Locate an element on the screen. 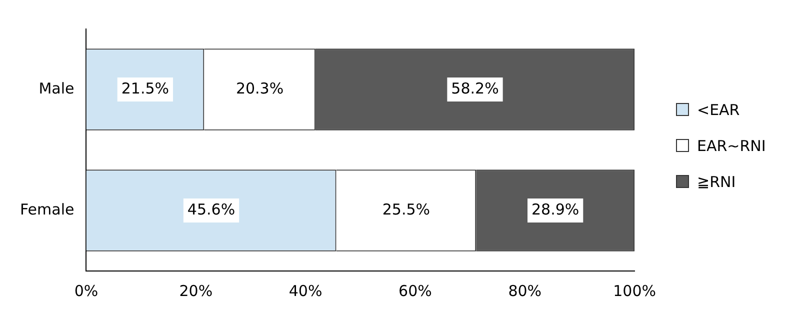 This screenshot has height=323, width=793. data-label: 20.3% is located at coordinates (260, 88).